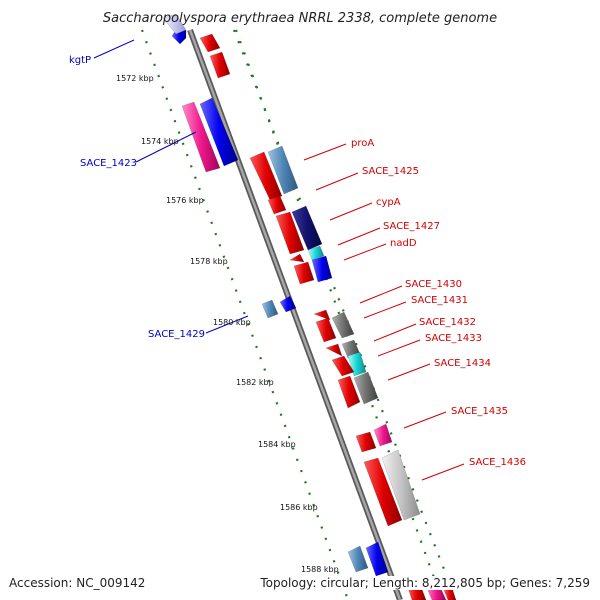  What do you see at coordinates (77, 583) in the screenshot?
I see `accession-text: Accession: NC_009142` at bounding box center [77, 583].